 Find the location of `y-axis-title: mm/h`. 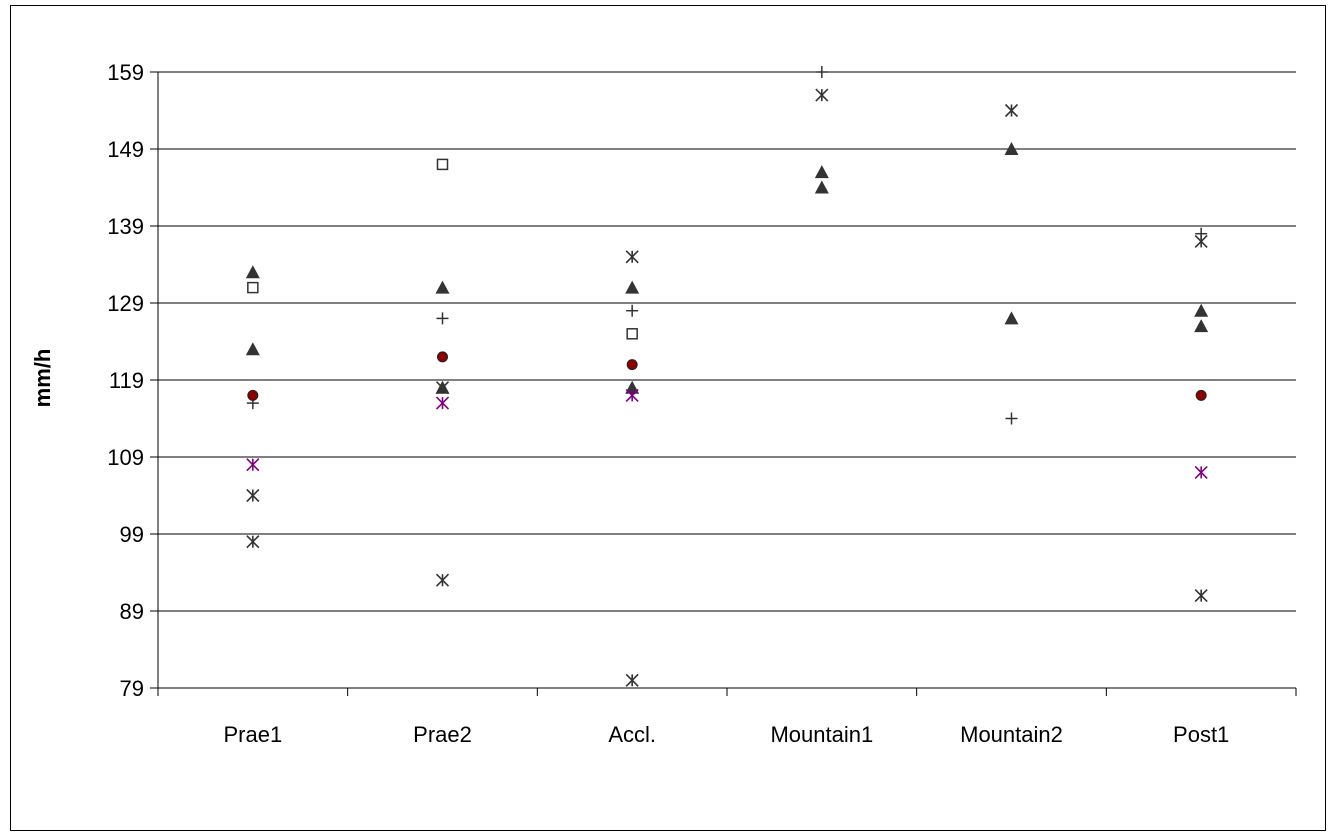

y-axis-title: mm/h is located at coordinates (42, 378).